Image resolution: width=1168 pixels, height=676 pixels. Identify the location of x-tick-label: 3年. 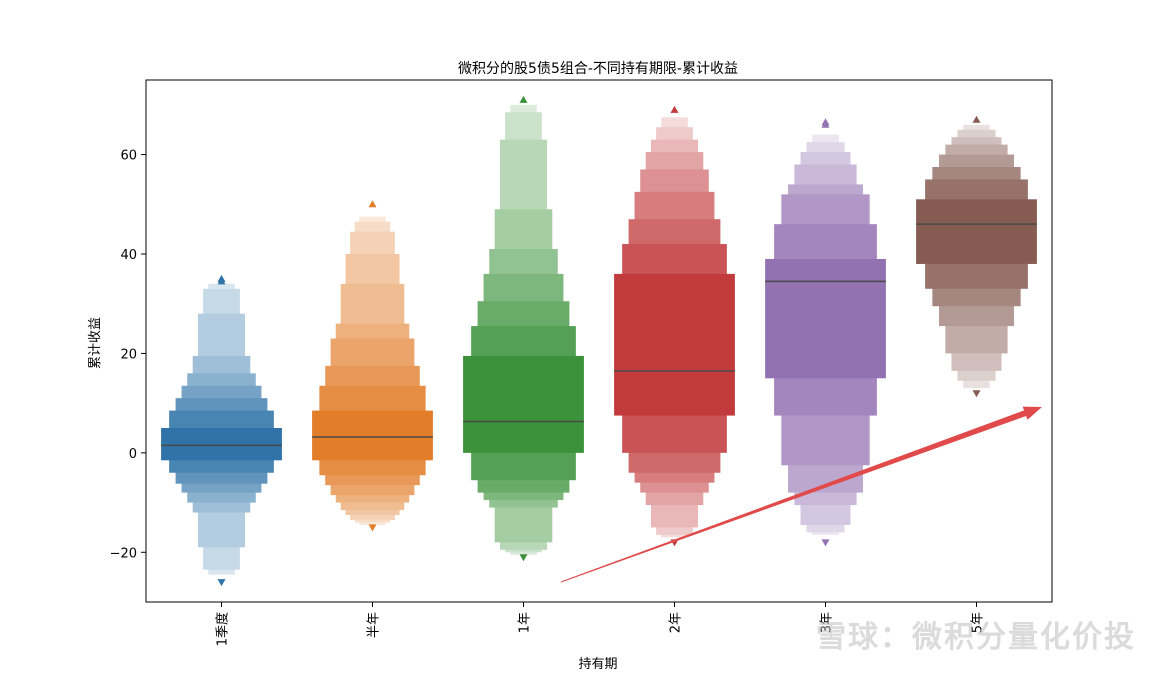
(827, 622).